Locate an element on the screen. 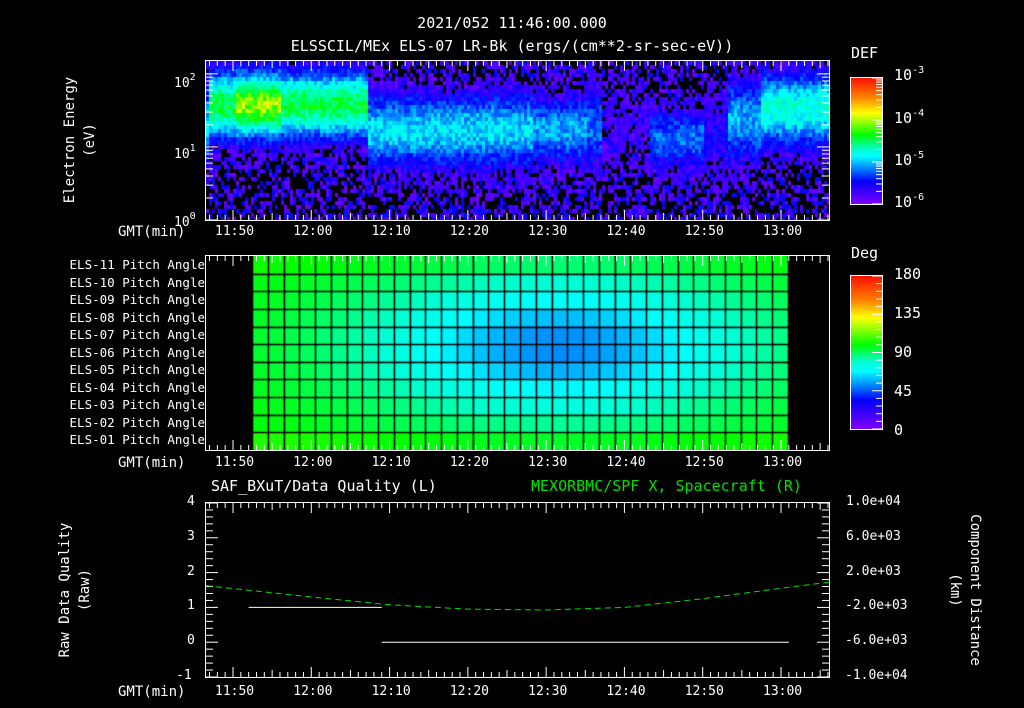  time-axis-label-2: GMT(min) is located at coordinates (152, 463).